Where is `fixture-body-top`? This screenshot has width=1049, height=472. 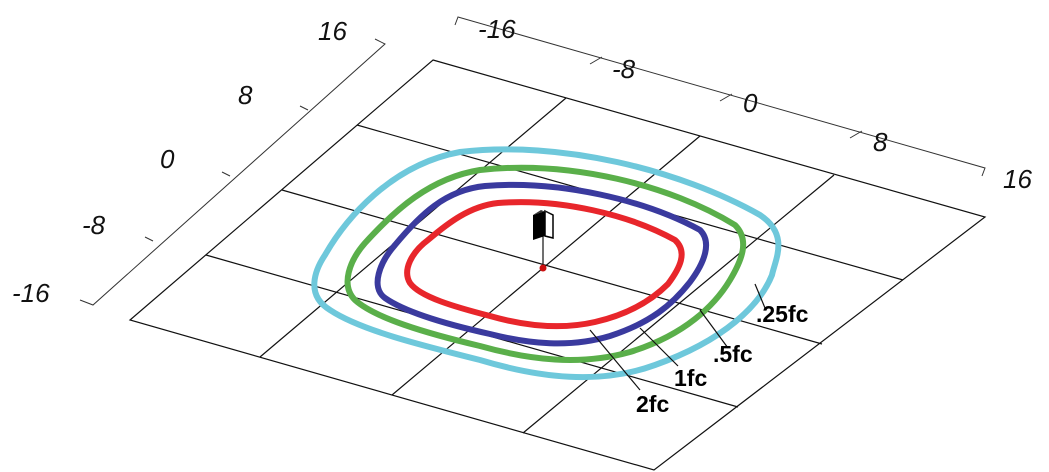 fixture-body-top is located at coordinates (543, 212).